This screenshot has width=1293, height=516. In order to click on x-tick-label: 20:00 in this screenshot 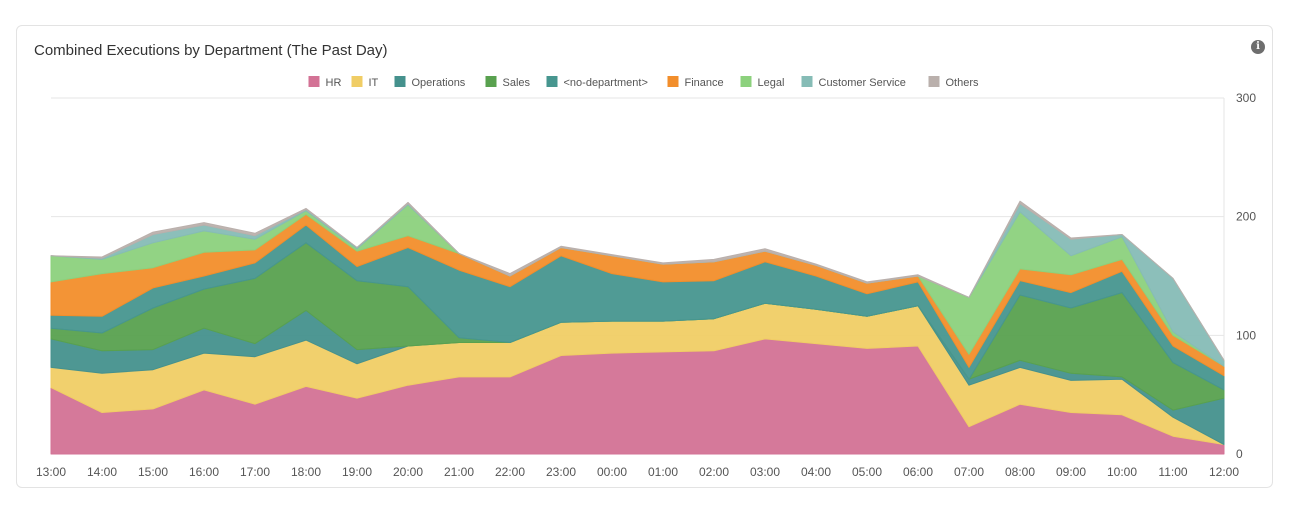, I will do `click(408, 472)`.